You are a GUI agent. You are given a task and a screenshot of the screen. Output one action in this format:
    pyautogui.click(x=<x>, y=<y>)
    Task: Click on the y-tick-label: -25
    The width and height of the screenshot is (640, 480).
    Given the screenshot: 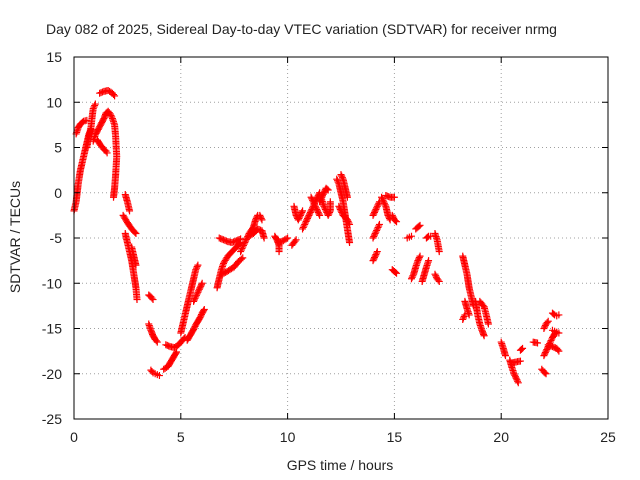 What is the action you would take?
    pyautogui.click(x=52, y=419)
    